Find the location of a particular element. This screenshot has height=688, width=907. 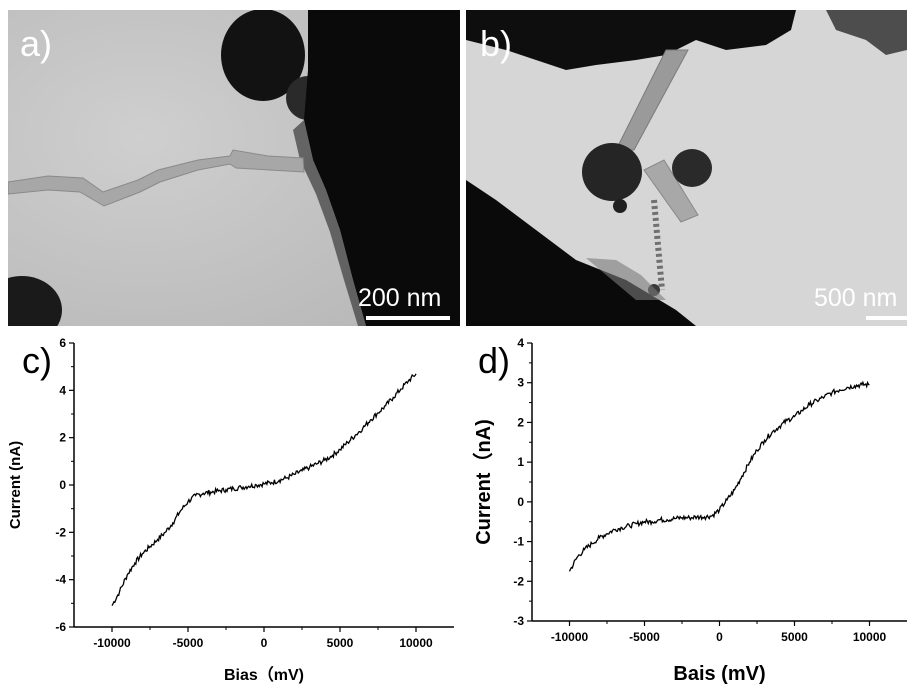

y-axis-label: Current (nA) is located at coordinates (15, 485).